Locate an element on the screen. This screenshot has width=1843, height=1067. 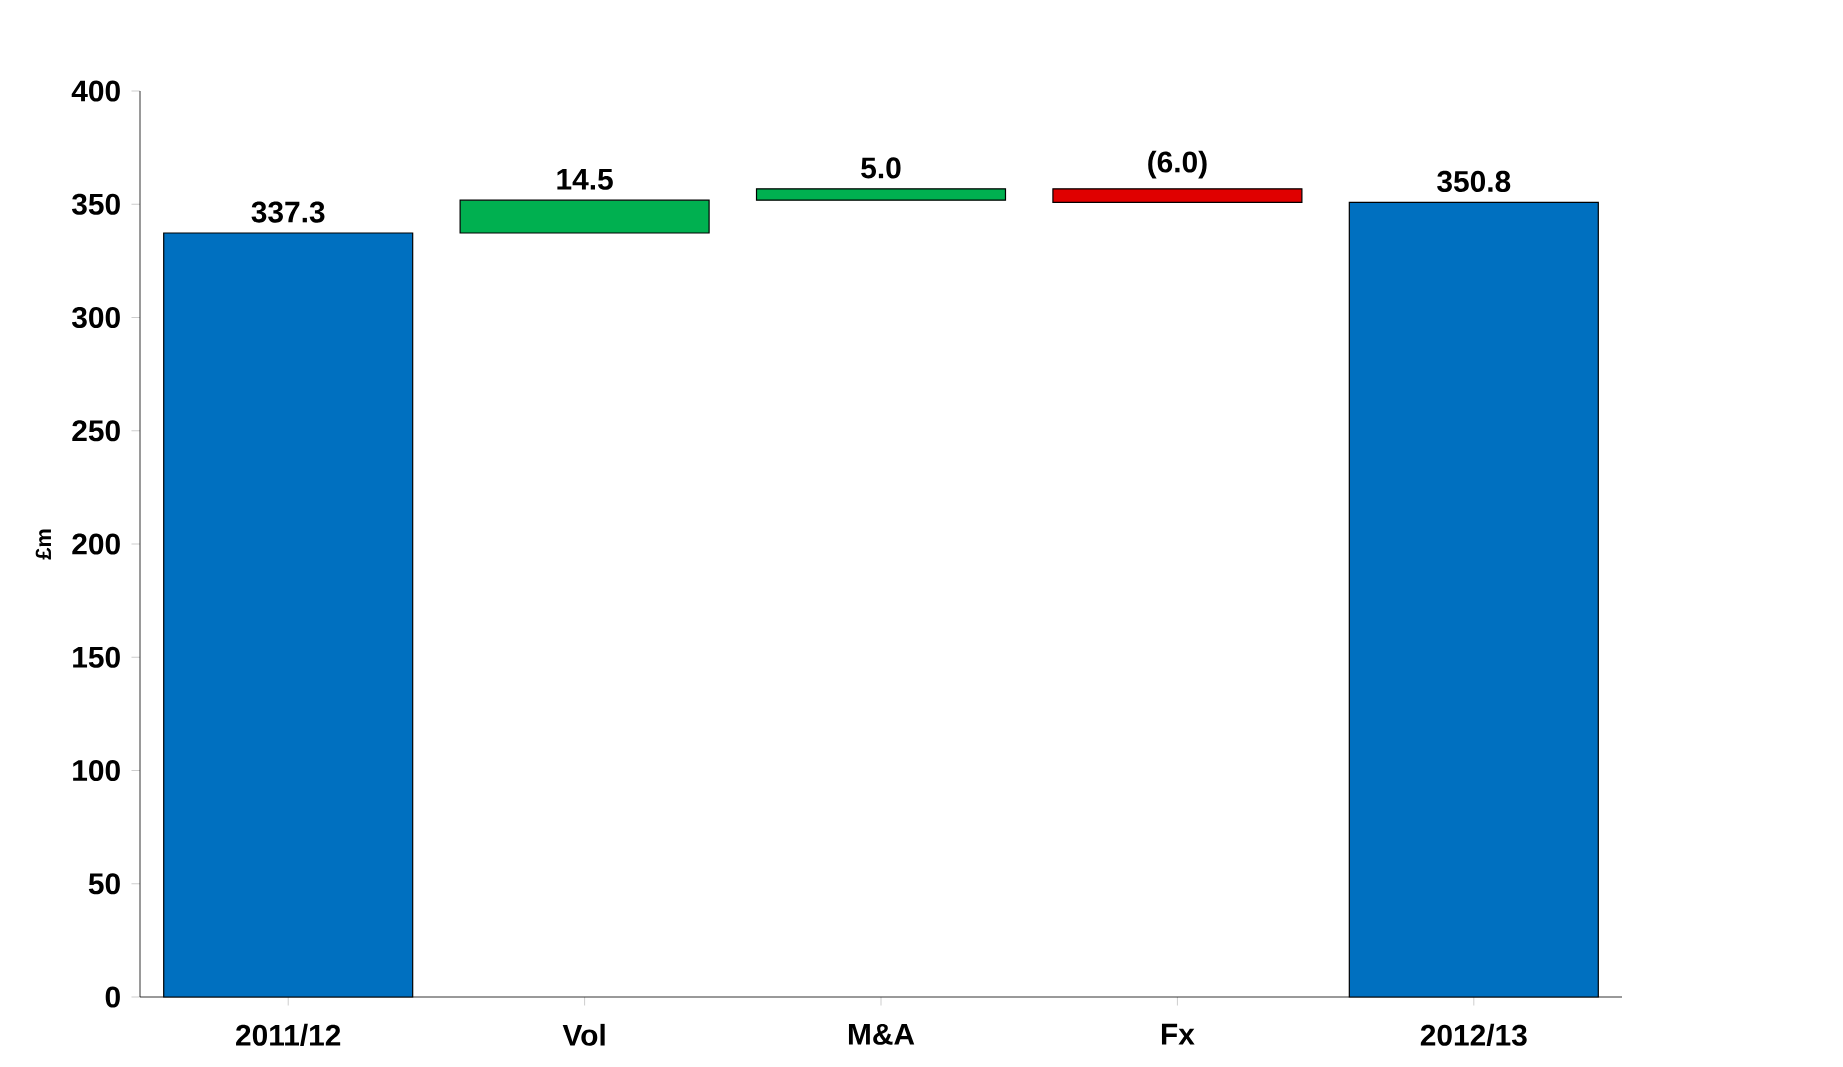
y-tick-label: 350 is located at coordinates (95, 204).